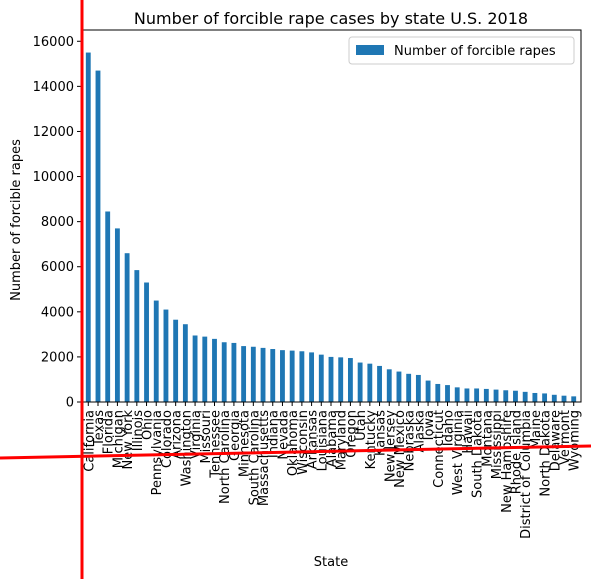 This screenshot has width=591, height=579. I want to click on x-tick-label: Georgia, so click(235, 435).